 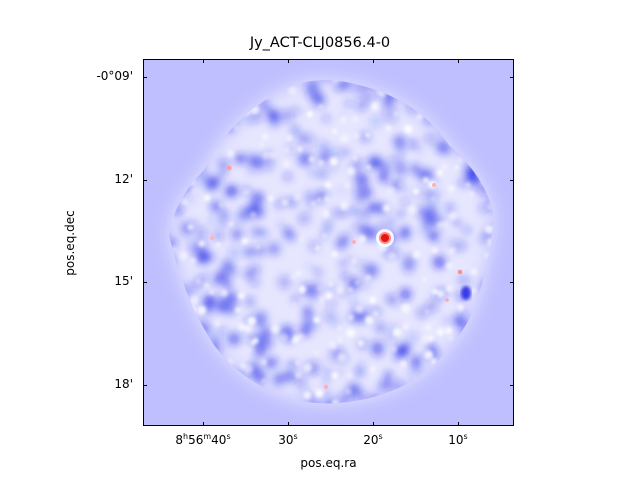 What do you see at coordinates (123, 281) in the screenshot?
I see `y-tick-label: 15'` at bounding box center [123, 281].